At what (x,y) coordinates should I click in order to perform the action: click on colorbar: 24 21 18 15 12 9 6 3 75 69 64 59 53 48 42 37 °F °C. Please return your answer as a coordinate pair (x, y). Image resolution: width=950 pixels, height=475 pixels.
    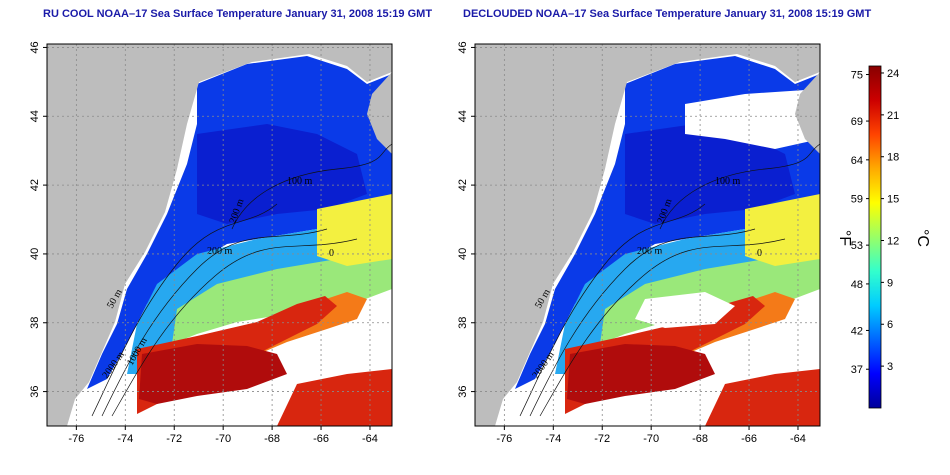
    Looking at the image, I should click on (883, 237).